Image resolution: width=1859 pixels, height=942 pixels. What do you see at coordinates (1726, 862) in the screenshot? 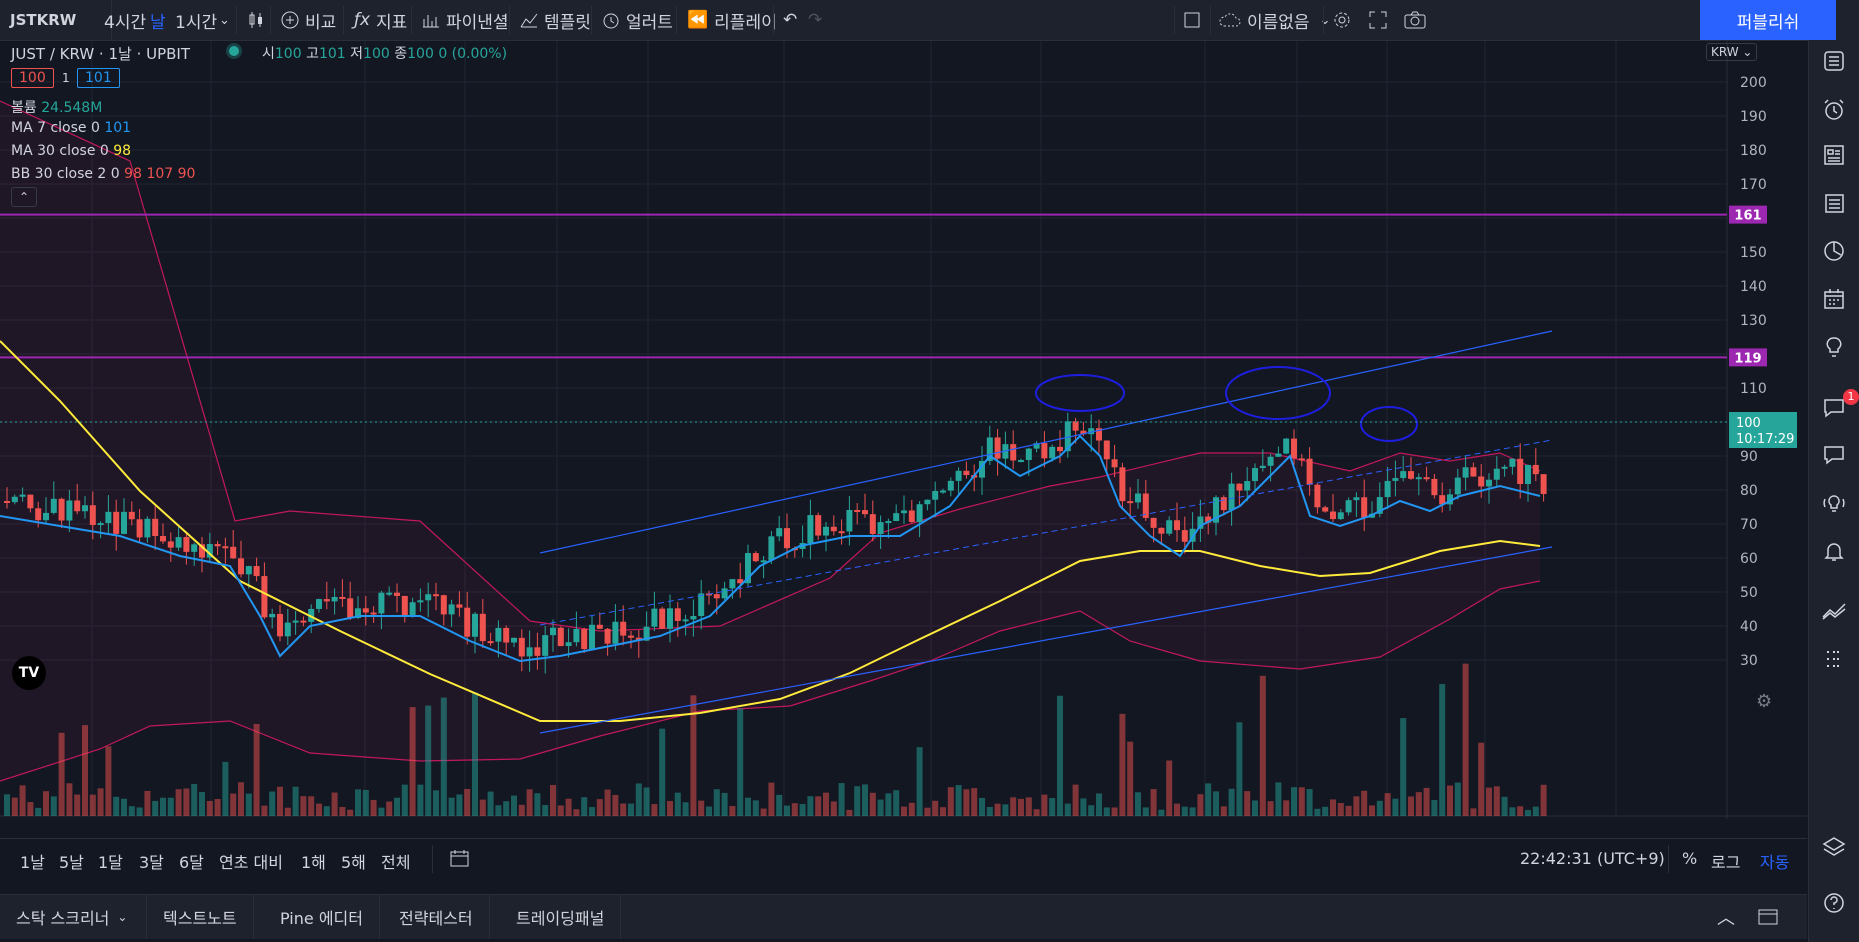
I see `log-scale-toggle: 로그` at bounding box center [1726, 862].